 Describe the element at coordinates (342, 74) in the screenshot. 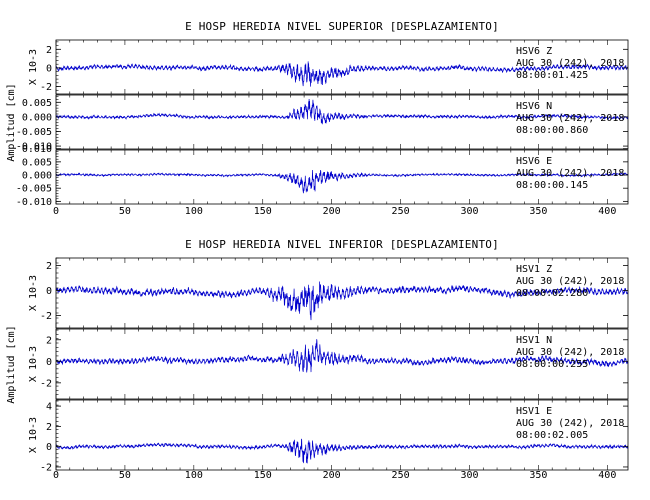

I see `trace-hsv6-z` at that location.